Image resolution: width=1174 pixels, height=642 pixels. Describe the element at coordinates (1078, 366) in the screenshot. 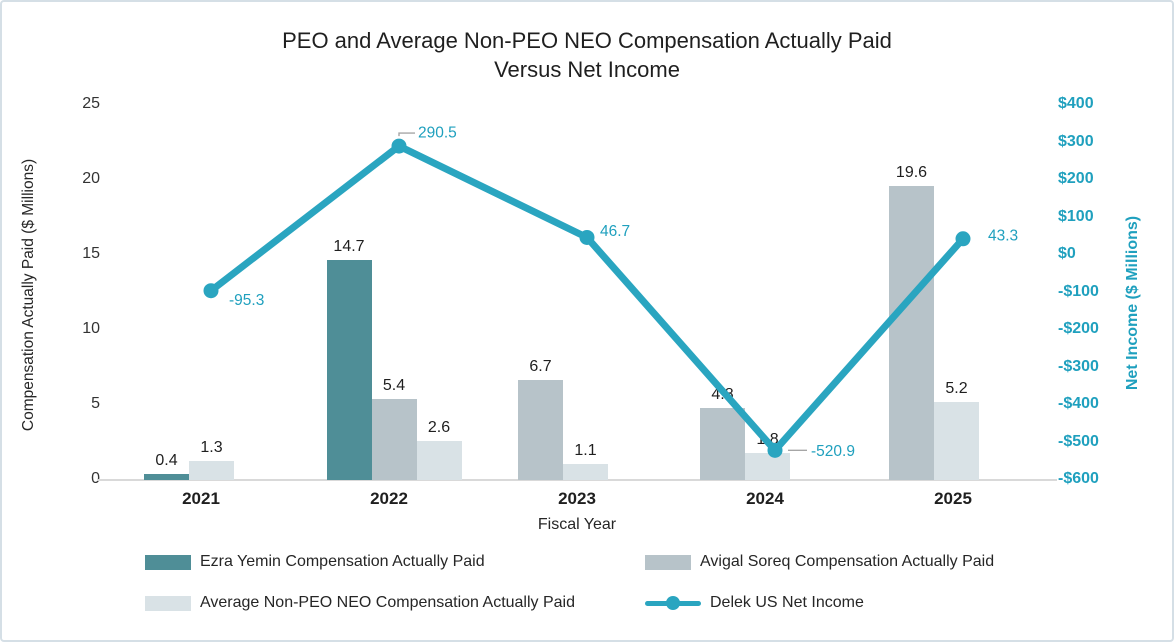

I see `right-axis-tick: -$300` at that location.